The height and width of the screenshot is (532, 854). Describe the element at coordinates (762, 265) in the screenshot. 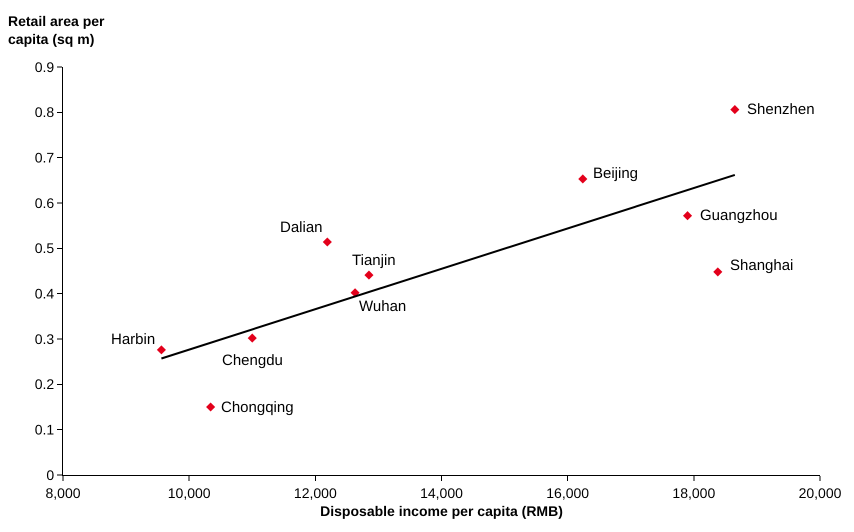

I see `annotation: Shanghai` at that location.